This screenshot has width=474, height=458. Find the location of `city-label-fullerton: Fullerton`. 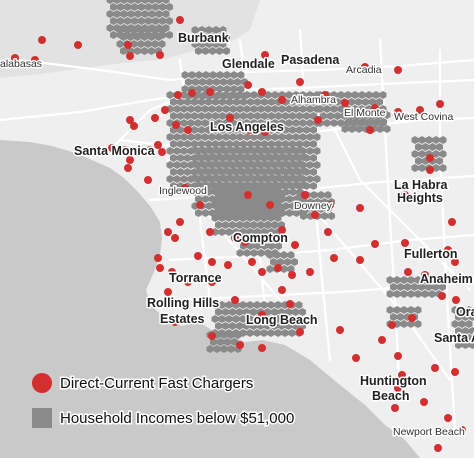

city-label-fullerton: Fullerton is located at coordinates (430, 254).